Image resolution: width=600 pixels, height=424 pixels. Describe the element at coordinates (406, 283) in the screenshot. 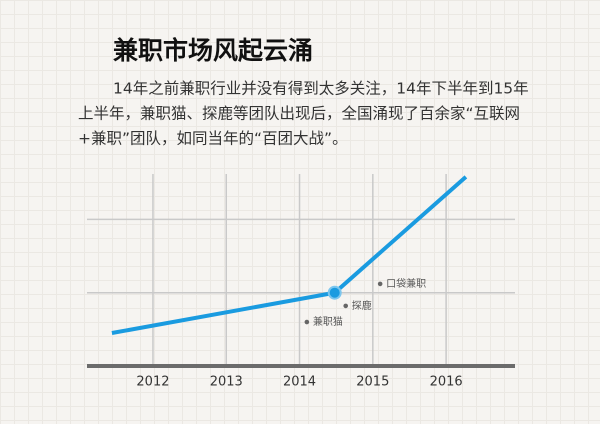

I see `annotation: 口袋兼职` at that location.